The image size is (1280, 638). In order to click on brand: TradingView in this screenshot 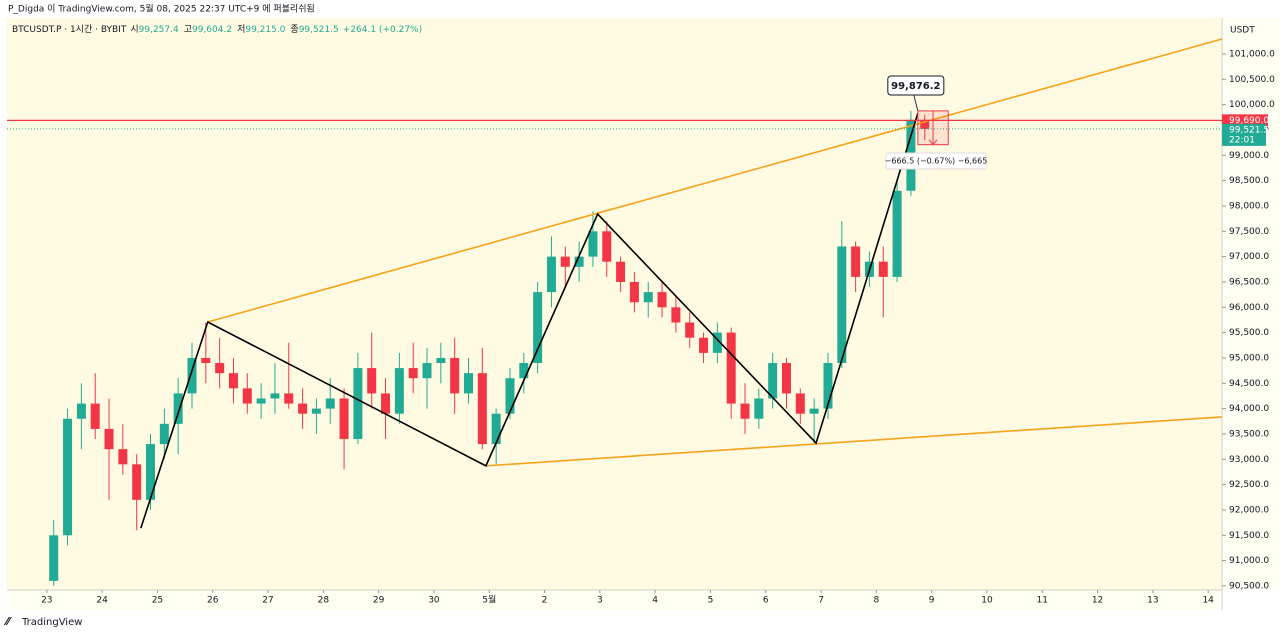, I will do `click(51, 622)`.